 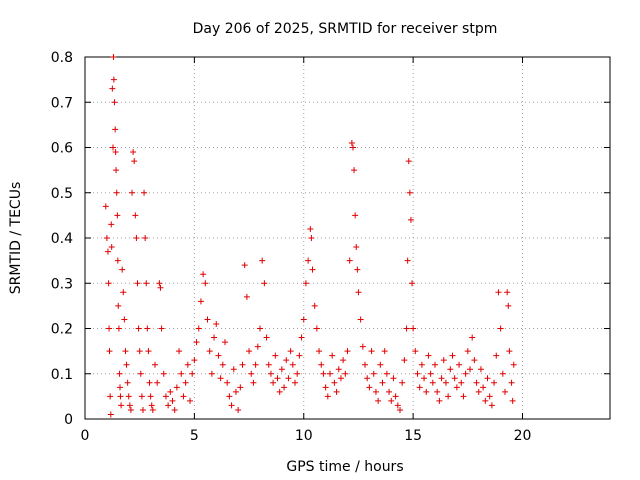 I want to click on x-tick-label: 20, so click(x=523, y=436).